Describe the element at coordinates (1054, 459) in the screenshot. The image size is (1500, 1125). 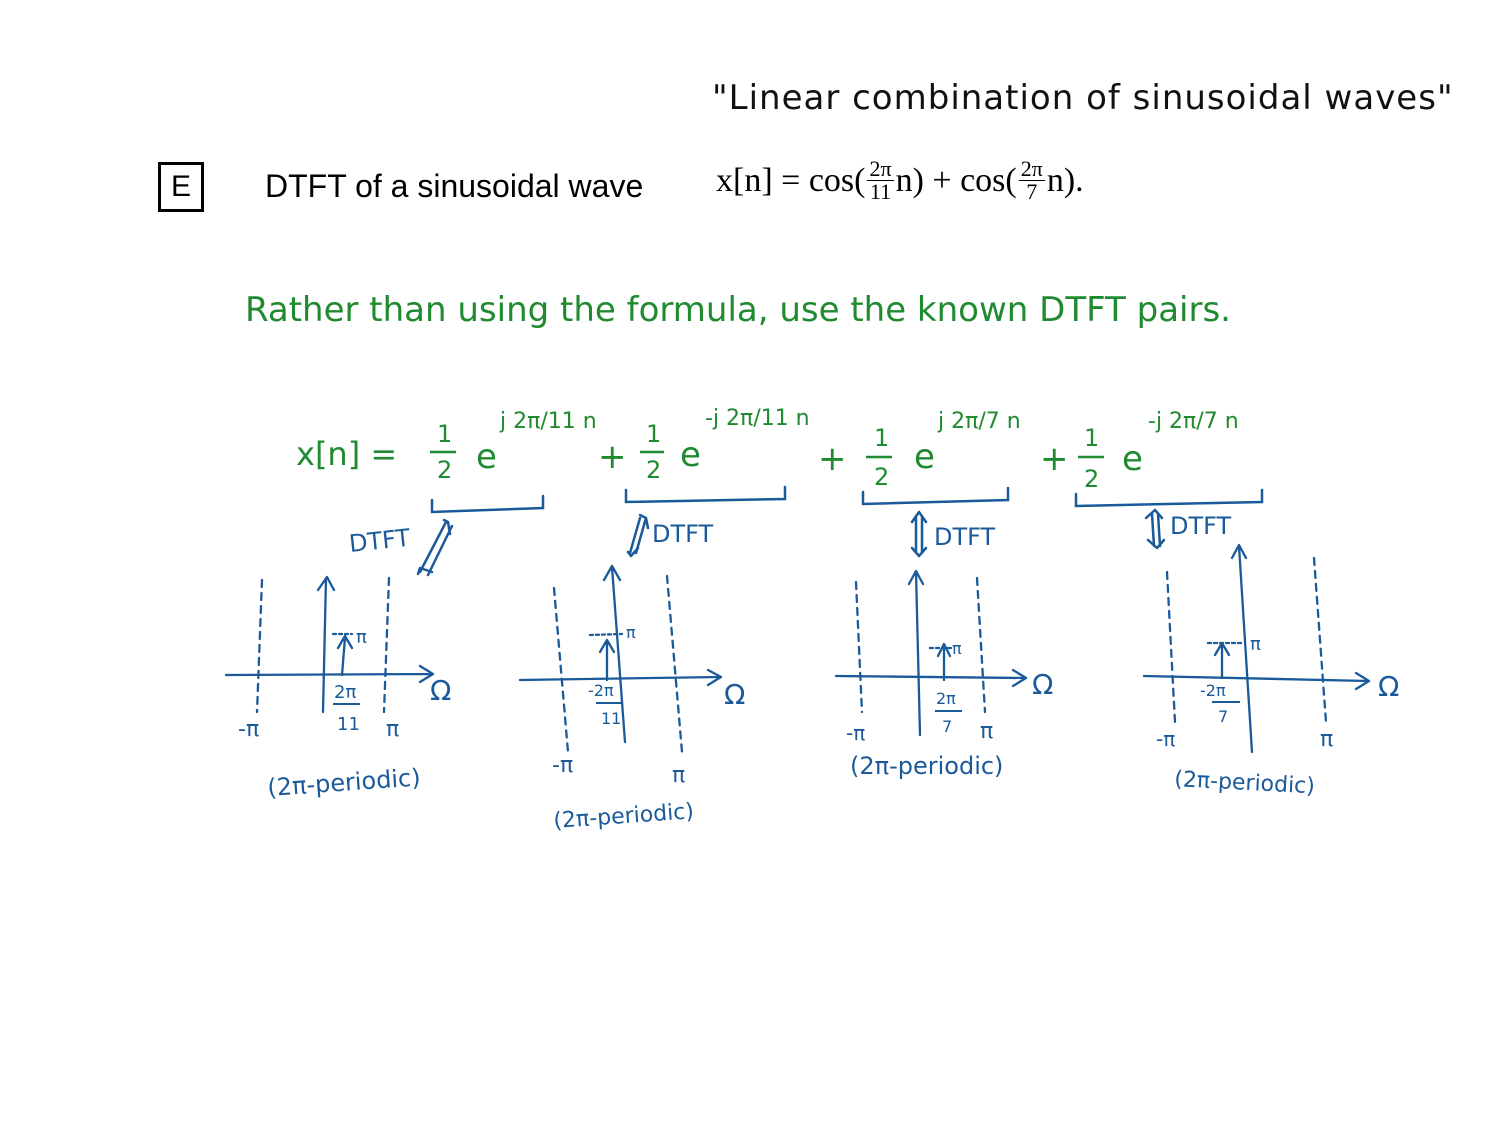
I see `term4-sign: +` at that location.